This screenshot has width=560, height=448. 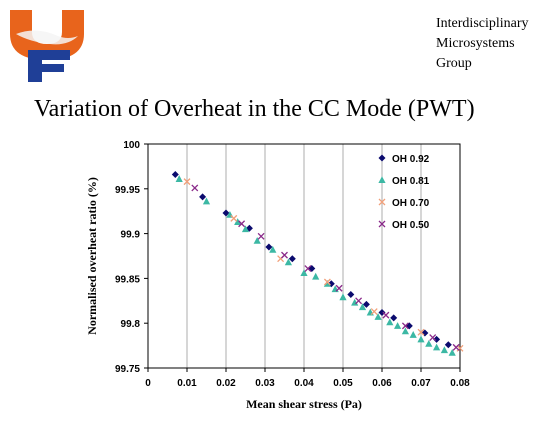 What do you see at coordinates (131, 324) in the screenshot?
I see `y-tick-label: 99.8` at bounding box center [131, 324].